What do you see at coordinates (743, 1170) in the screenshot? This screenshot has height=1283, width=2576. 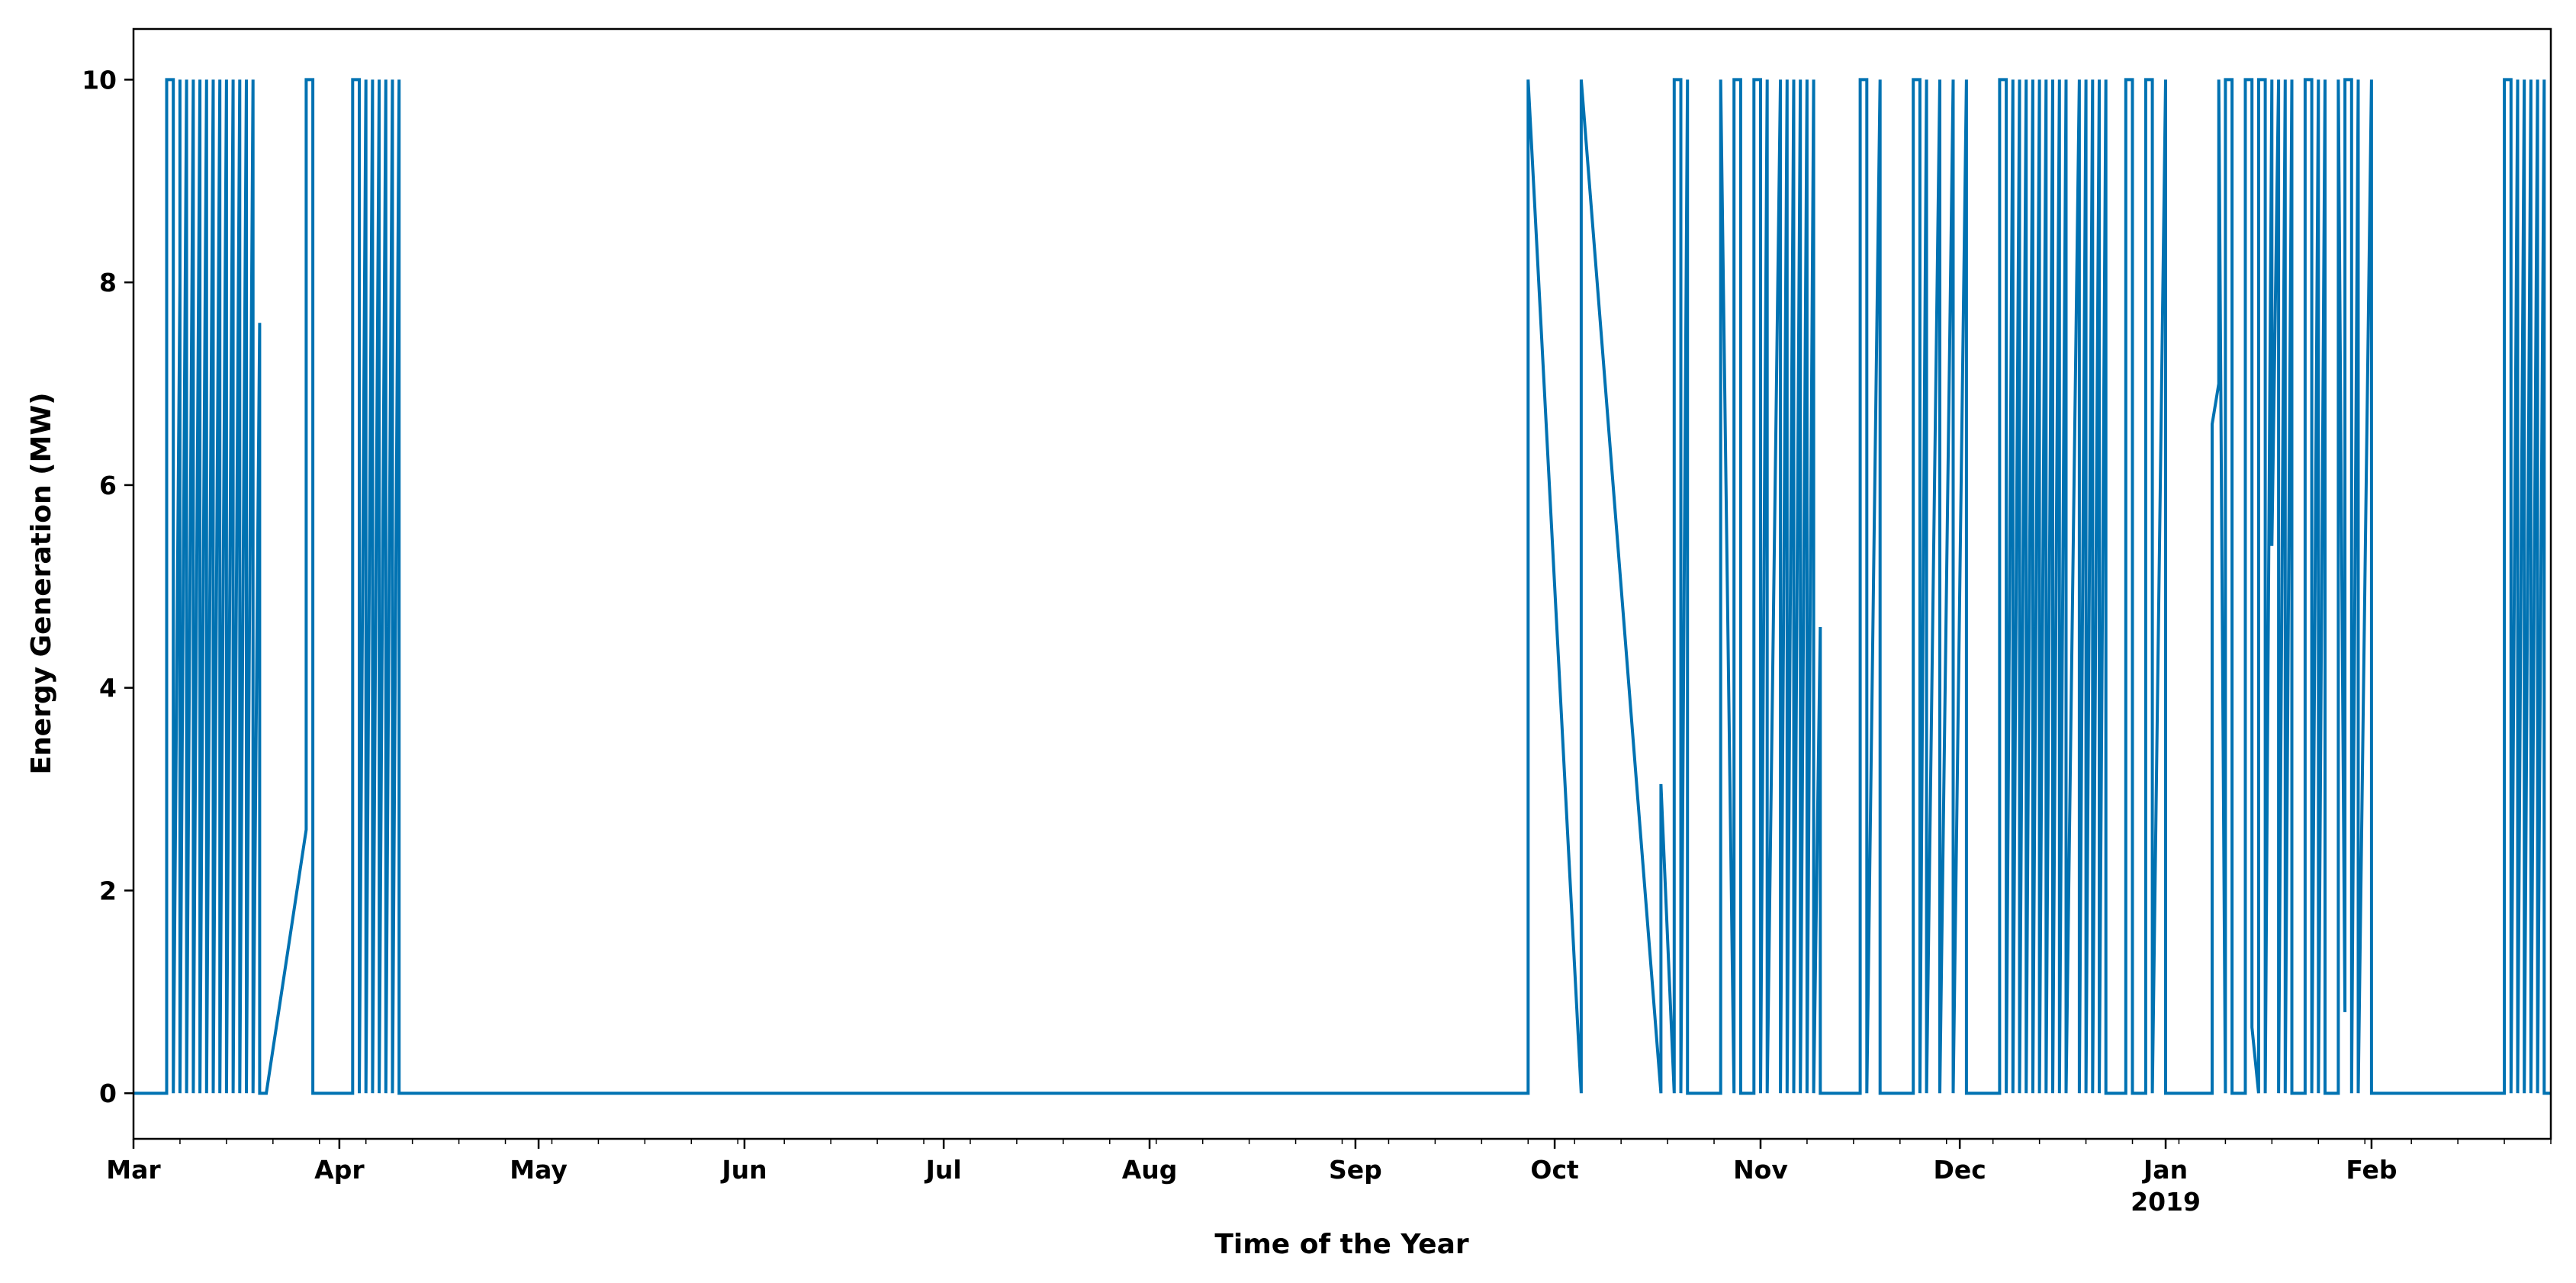 I see `x-tick-label: Jun` at bounding box center [743, 1170].